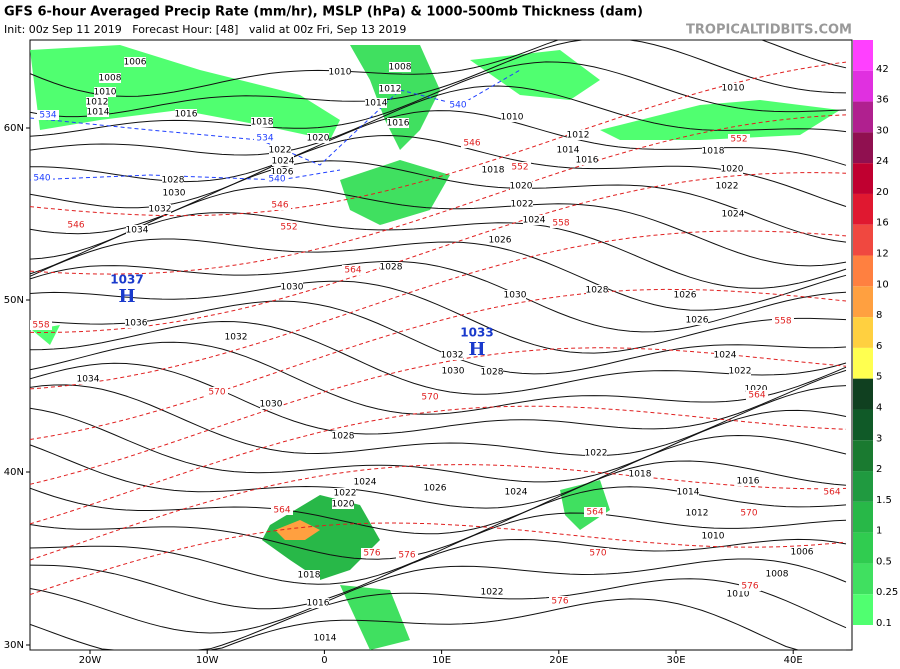  I want to click on isobar-label: 1024, so click(283, 162).